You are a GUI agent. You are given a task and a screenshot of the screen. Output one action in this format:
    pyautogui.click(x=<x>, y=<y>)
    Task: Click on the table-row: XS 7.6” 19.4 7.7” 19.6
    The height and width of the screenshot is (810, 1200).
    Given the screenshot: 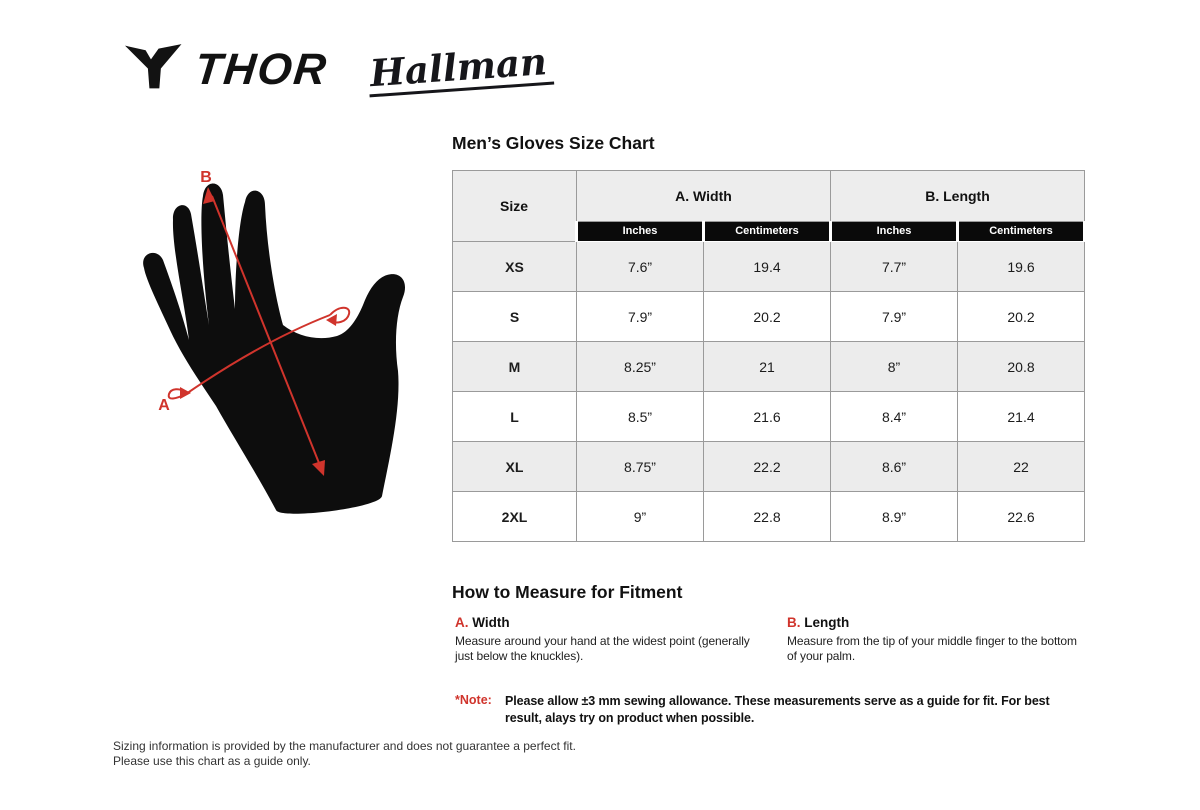 What is the action you would take?
    pyautogui.click(x=768, y=266)
    